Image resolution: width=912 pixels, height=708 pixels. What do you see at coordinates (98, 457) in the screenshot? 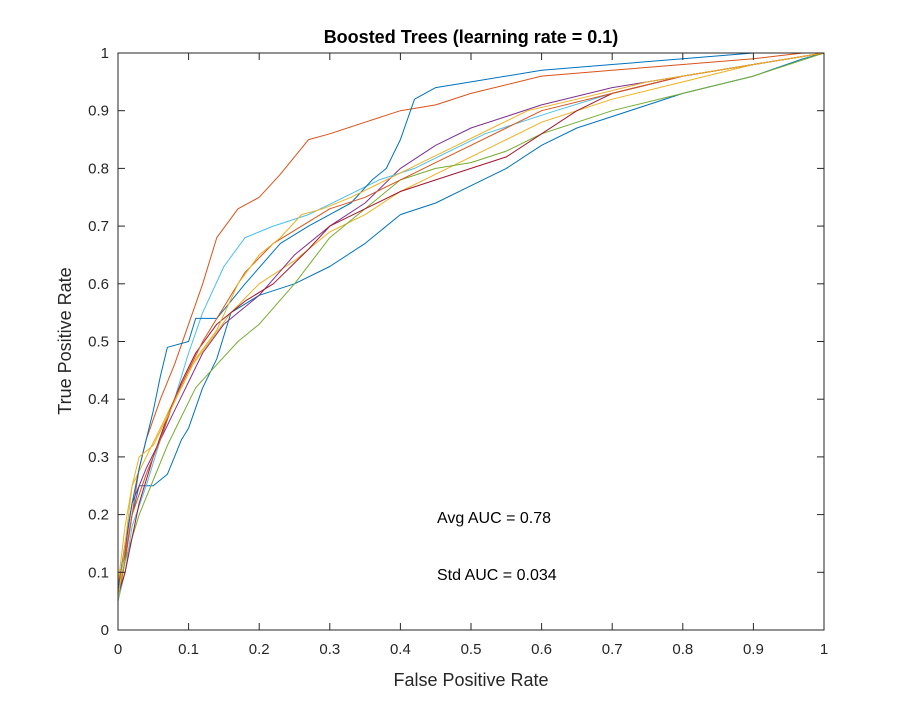
I see `y-tick-label-3: 0.3` at bounding box center [98, 457].